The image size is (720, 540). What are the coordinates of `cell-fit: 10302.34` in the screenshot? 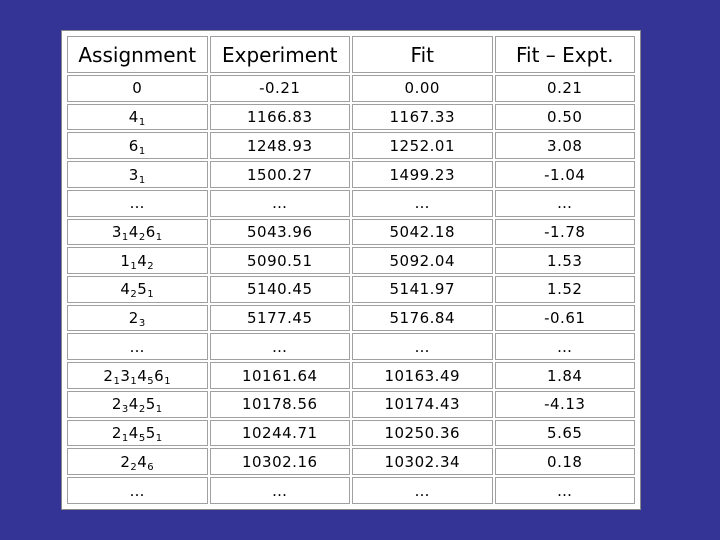 It's located at (422, 462).